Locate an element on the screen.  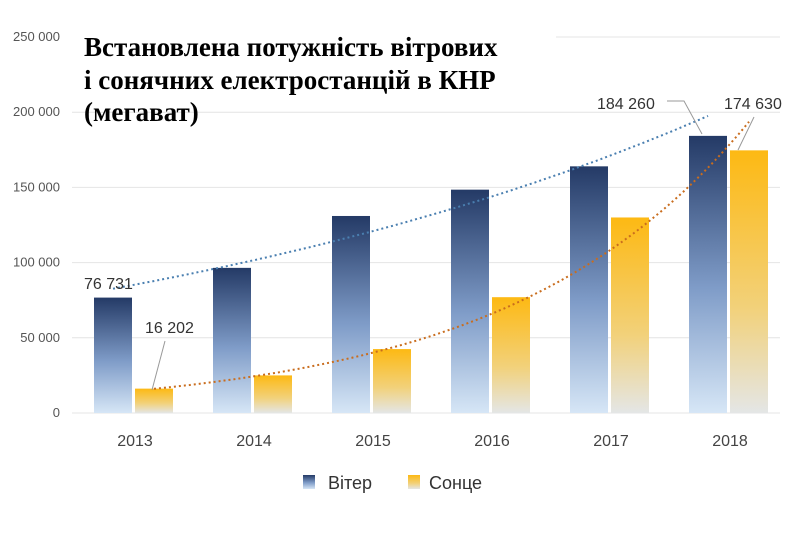
x-tick-label: 2017 is located at coordinates (611, 441).